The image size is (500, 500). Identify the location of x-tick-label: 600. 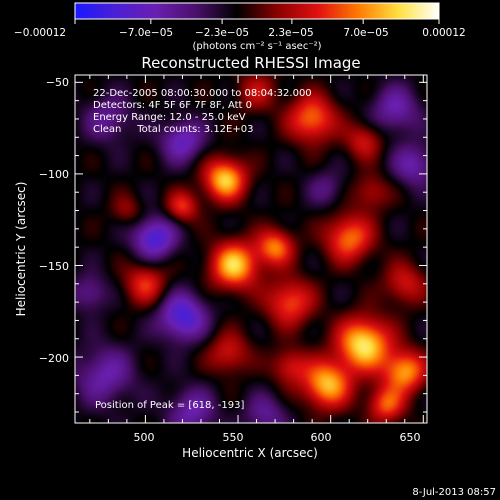
(321, 437).